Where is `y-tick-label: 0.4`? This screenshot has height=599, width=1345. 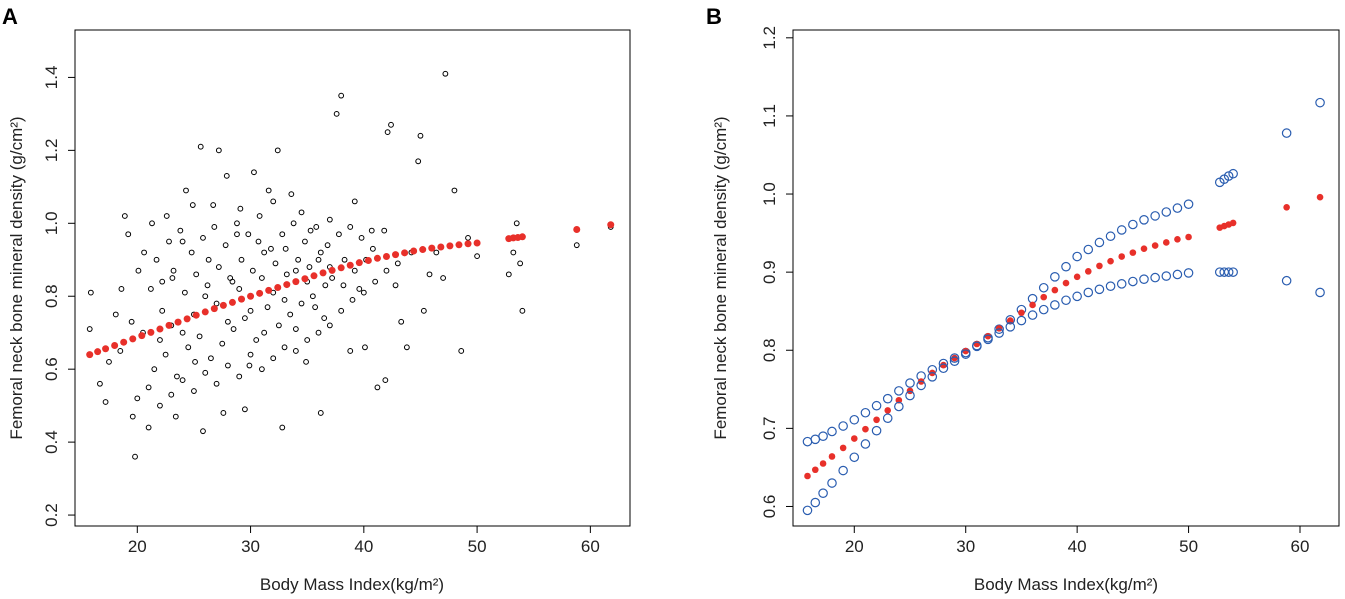 y-tick-label: 0.4 is located at coordinates (51, 442).